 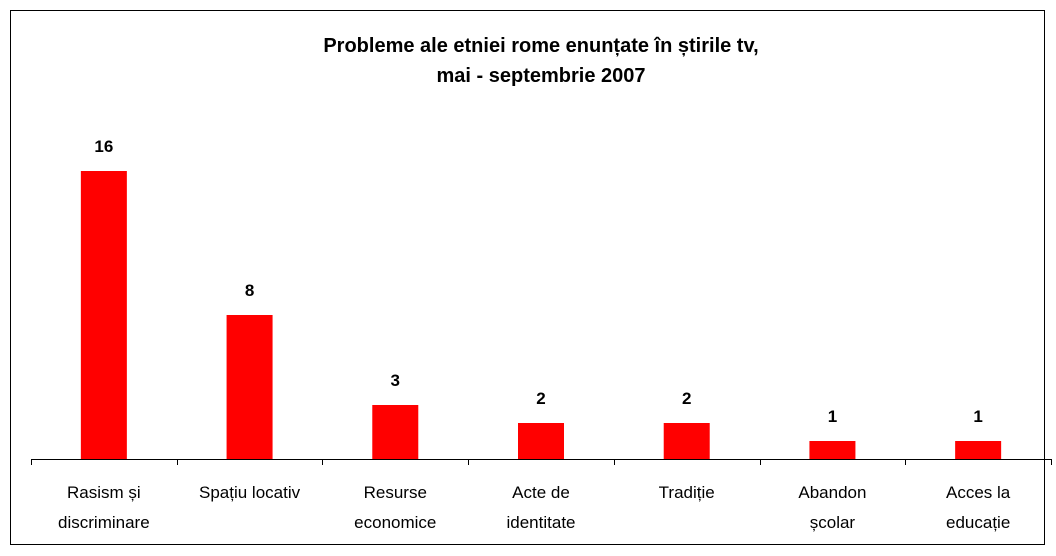 I want to click on x-tick-label: Rasism și discriminare, so click(x=104, y=507).